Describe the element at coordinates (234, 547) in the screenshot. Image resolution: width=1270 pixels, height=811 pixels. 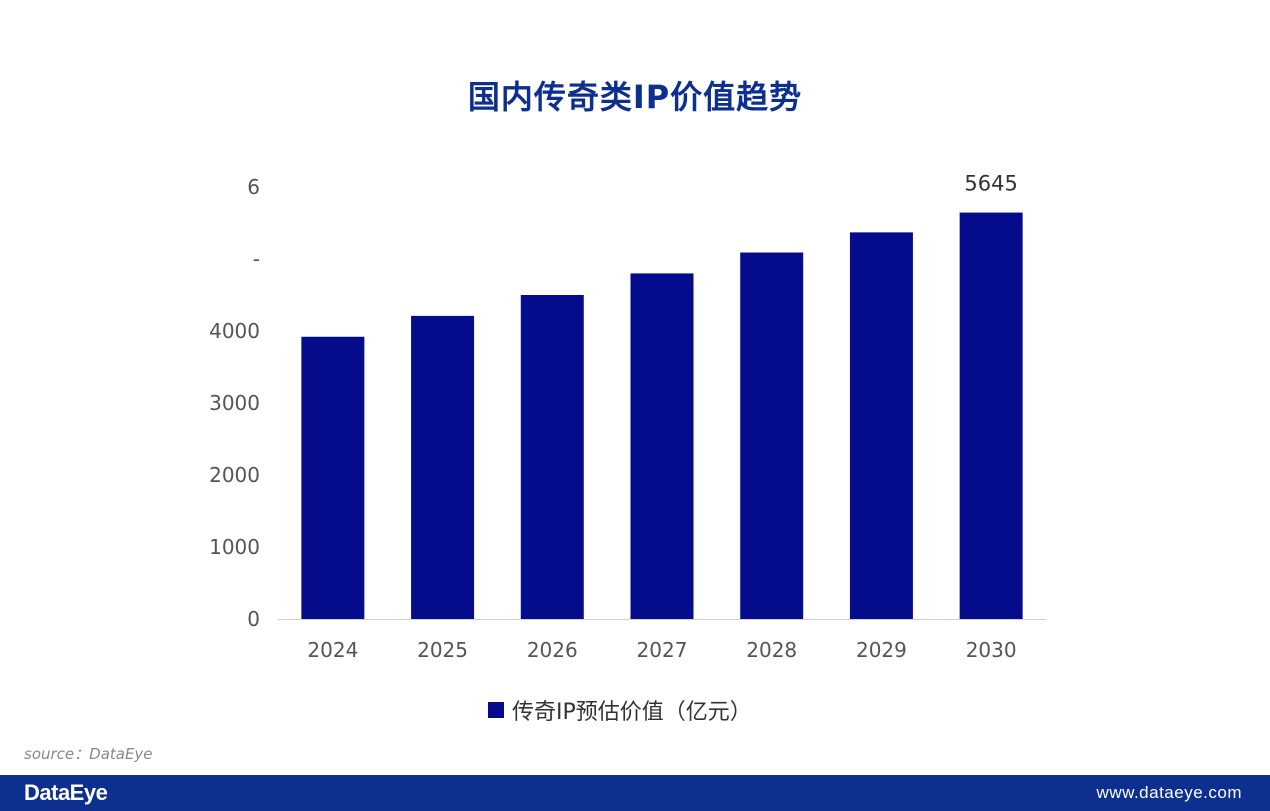
I see `y-tick-label: 1000` at that location.